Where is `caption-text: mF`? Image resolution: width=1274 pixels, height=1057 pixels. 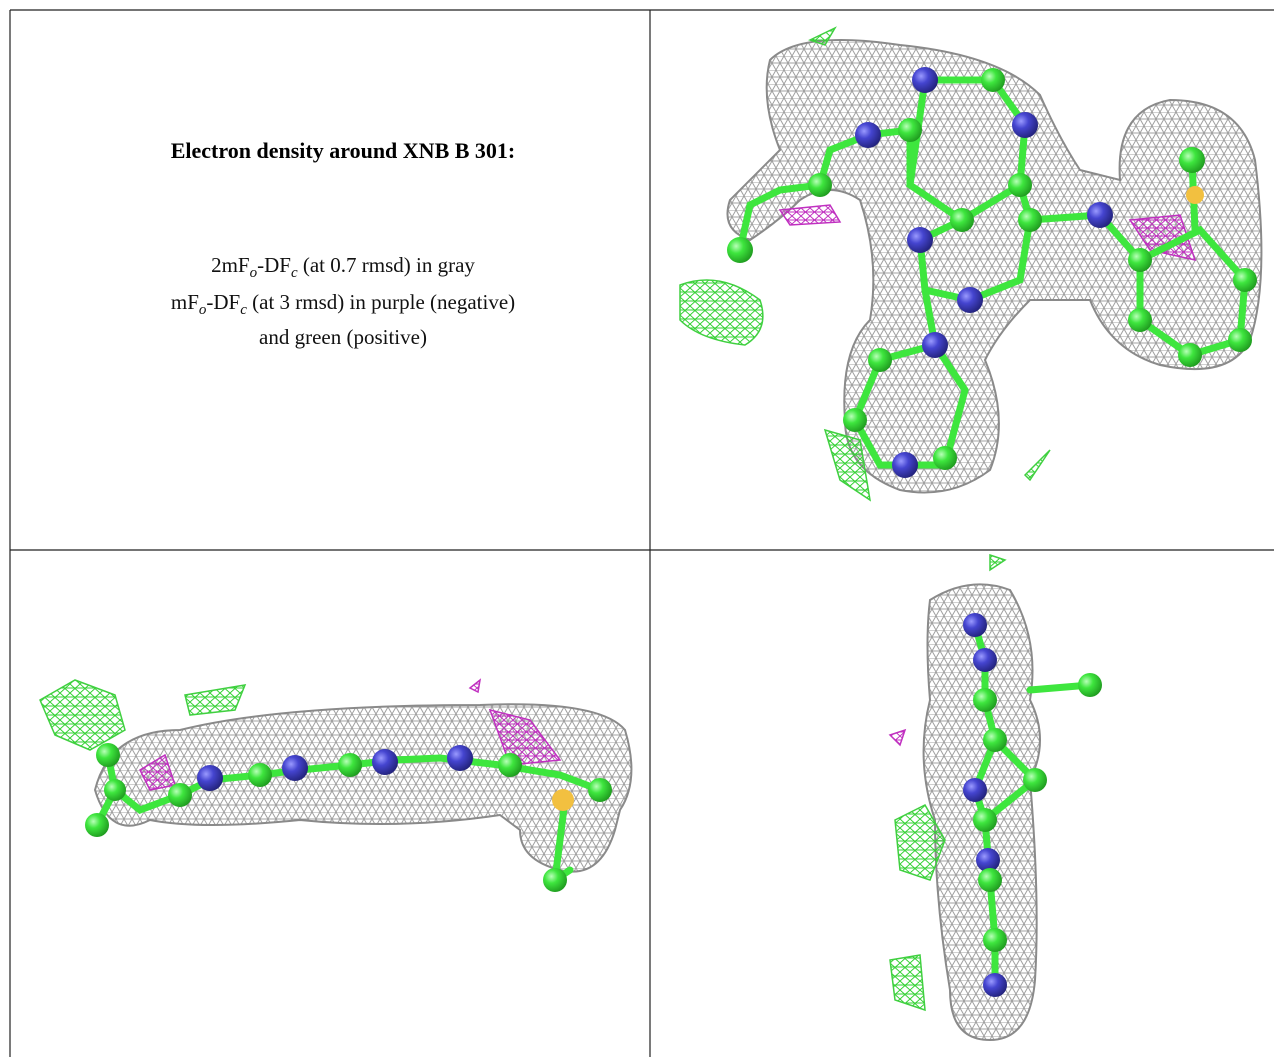 caption-text: mF is located at coordinates (185, 302).